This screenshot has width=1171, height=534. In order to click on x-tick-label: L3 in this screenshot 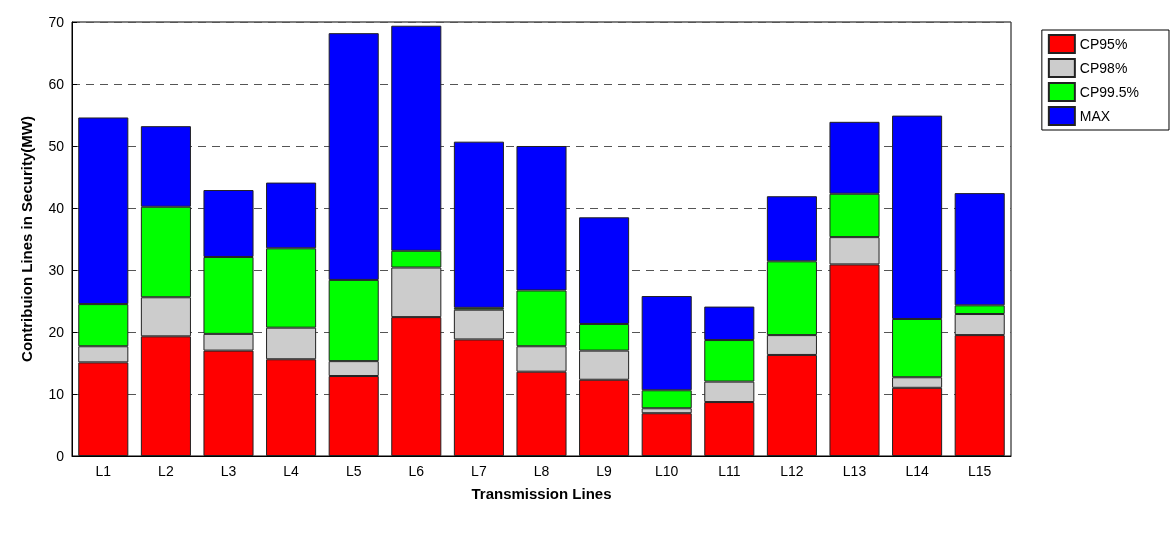, I will do `click(228, 471)`.